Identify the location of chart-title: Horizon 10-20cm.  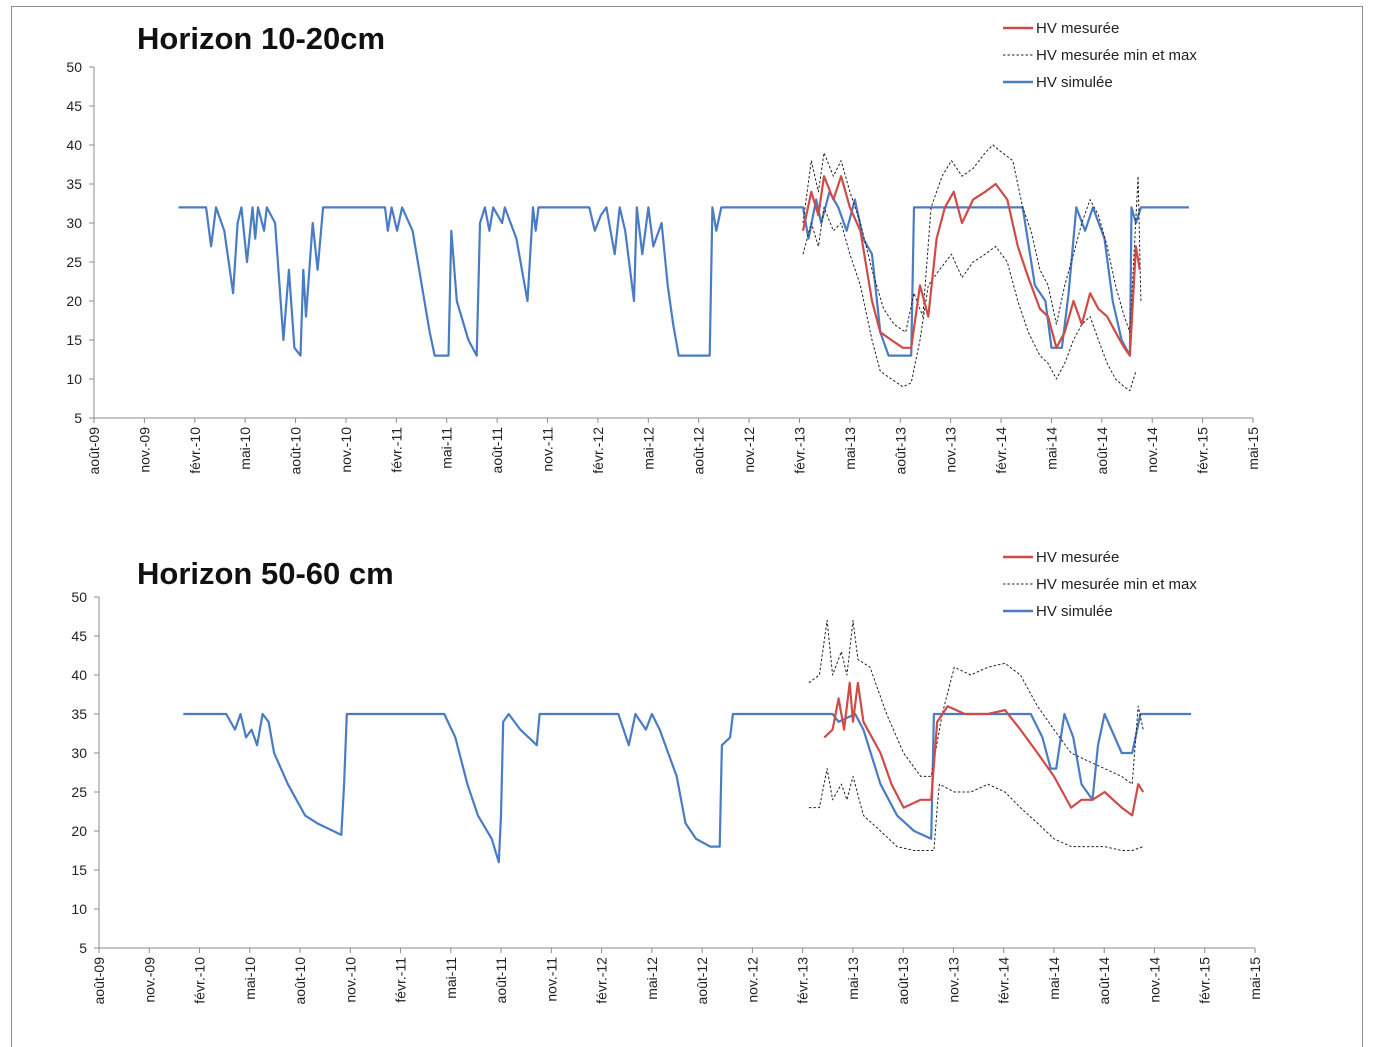
(261, 38).